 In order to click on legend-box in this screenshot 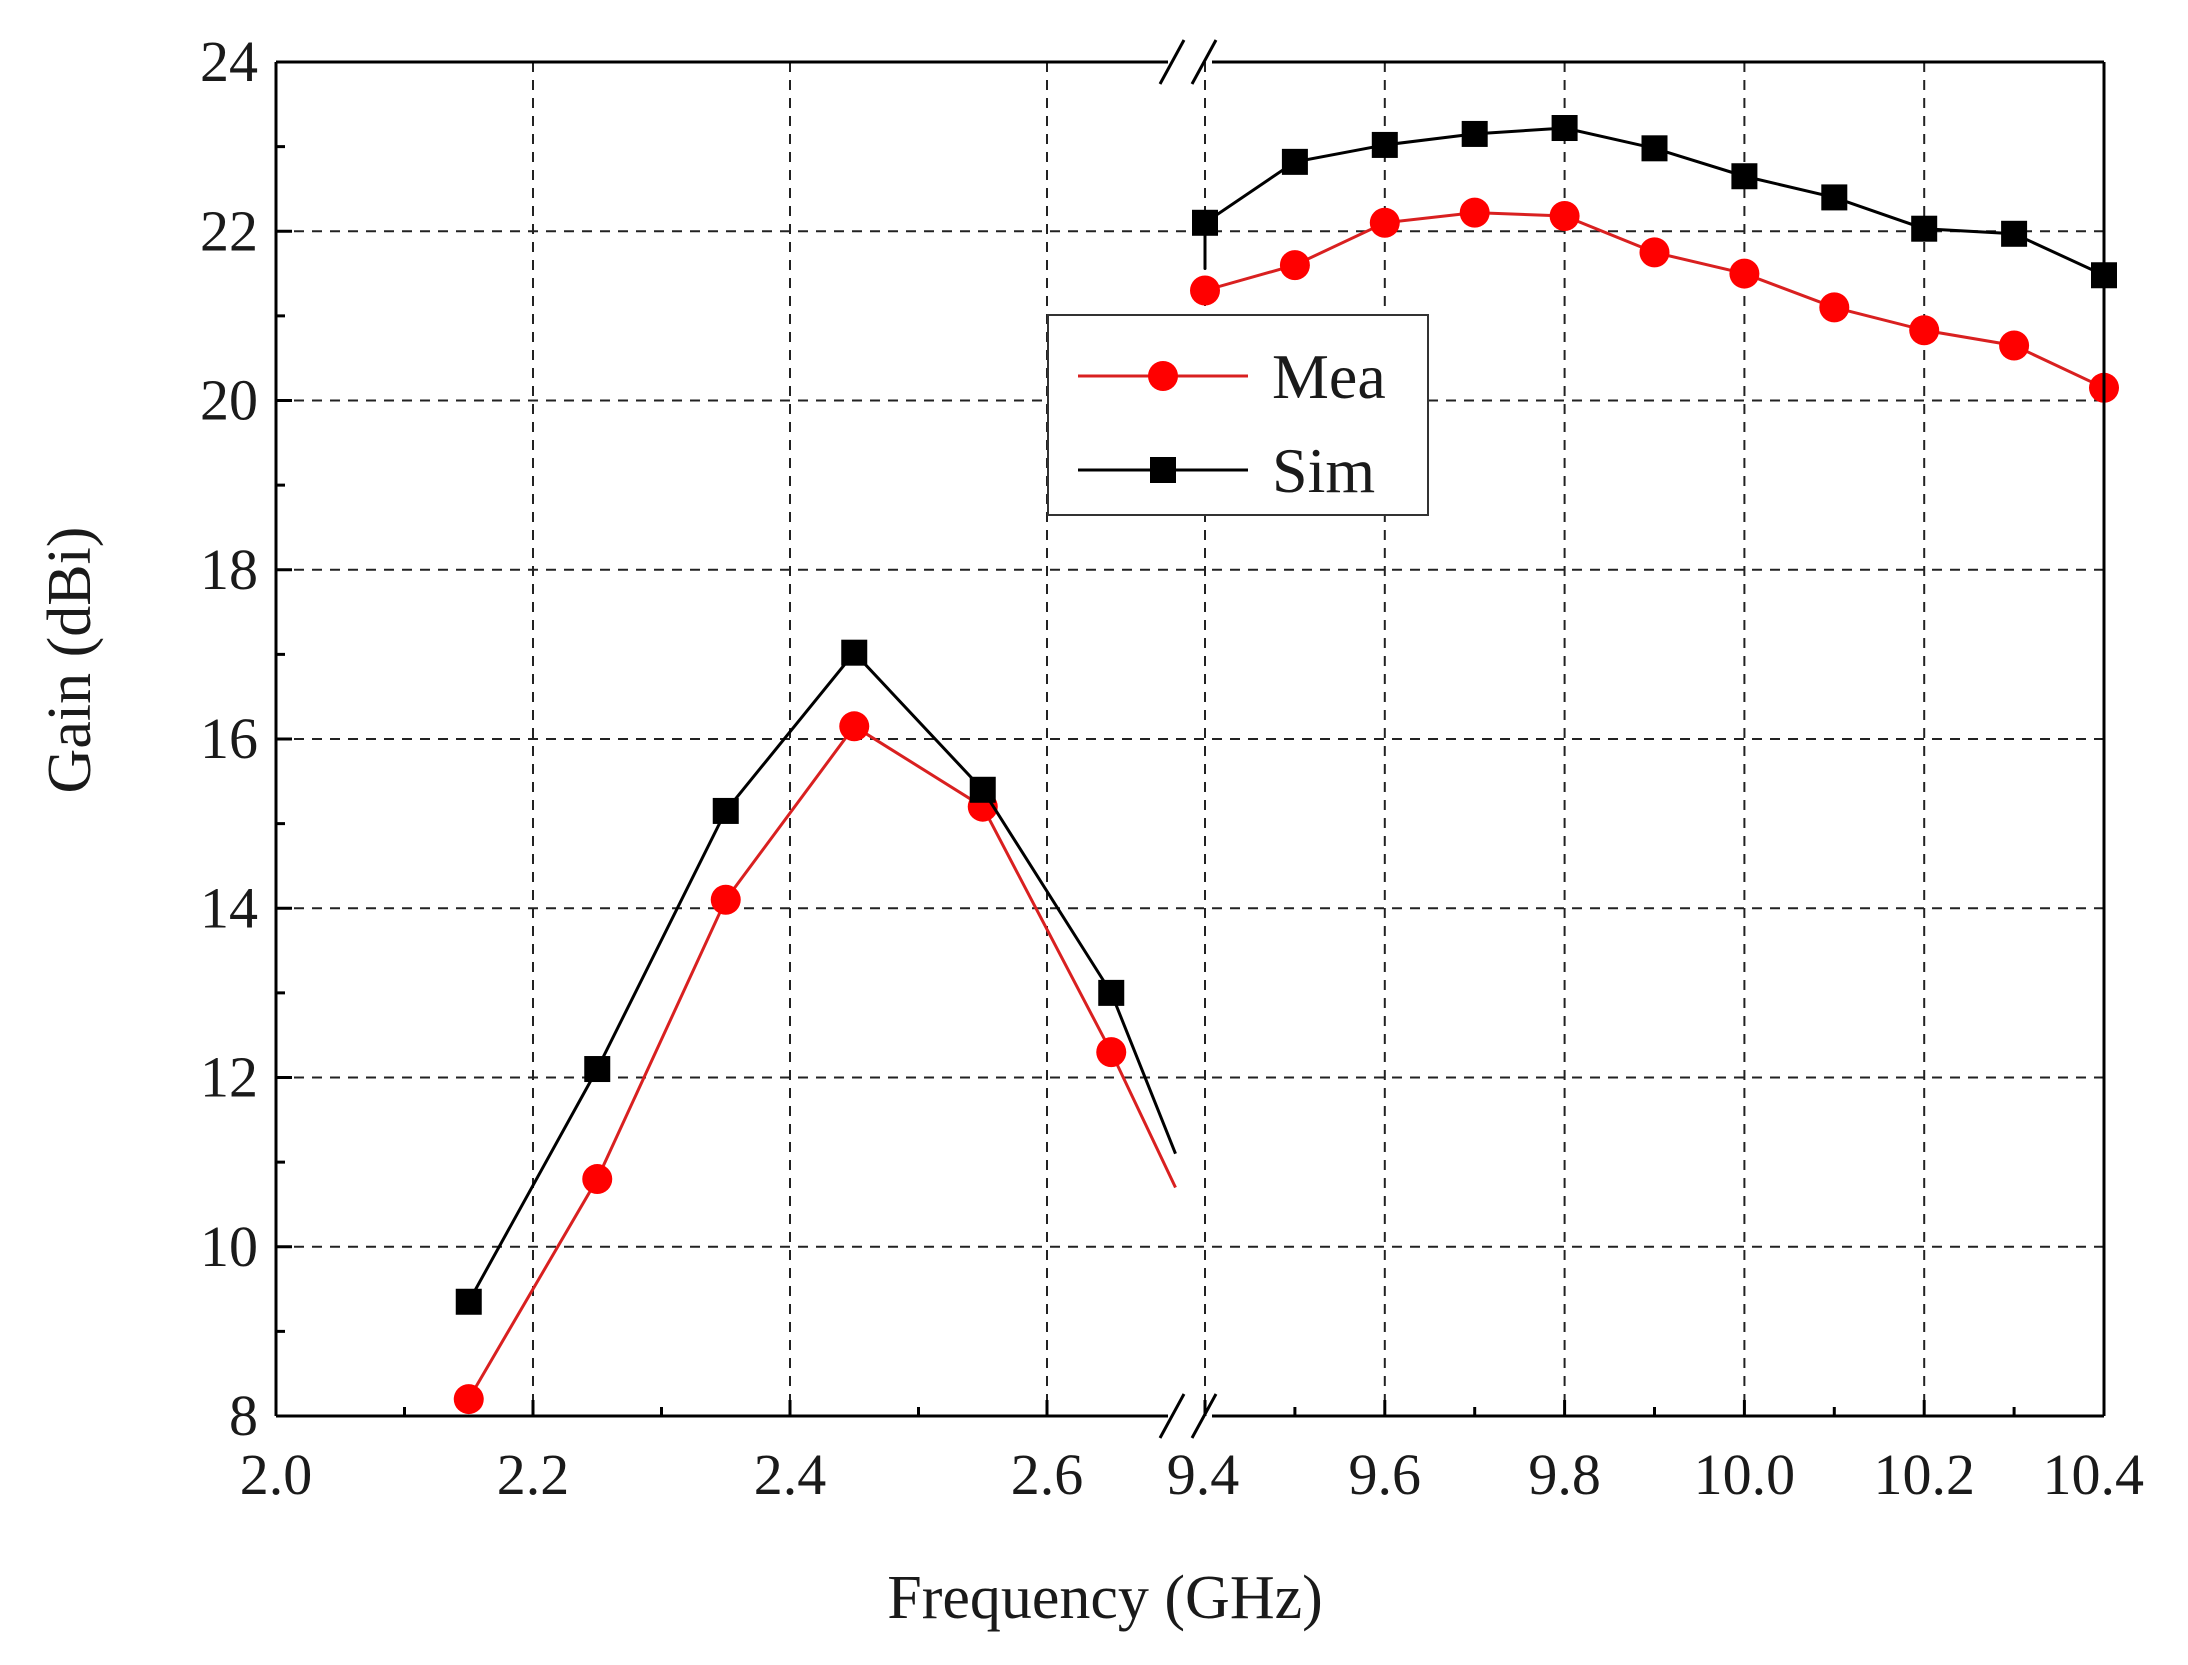, I will do `click(1238, 415)`.